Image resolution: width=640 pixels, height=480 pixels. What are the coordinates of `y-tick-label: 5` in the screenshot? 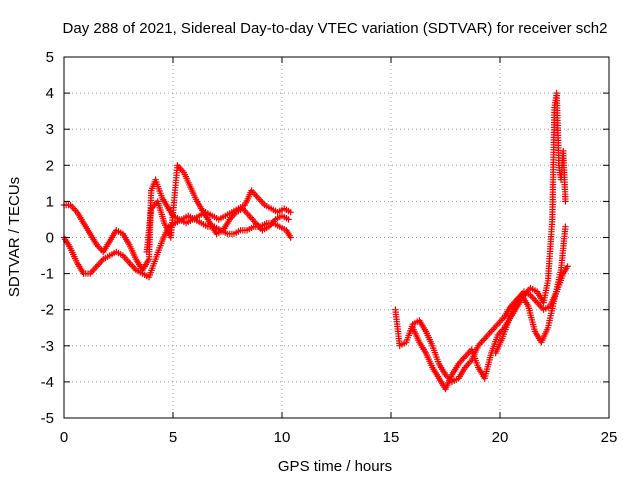 It's located at (50, 57).